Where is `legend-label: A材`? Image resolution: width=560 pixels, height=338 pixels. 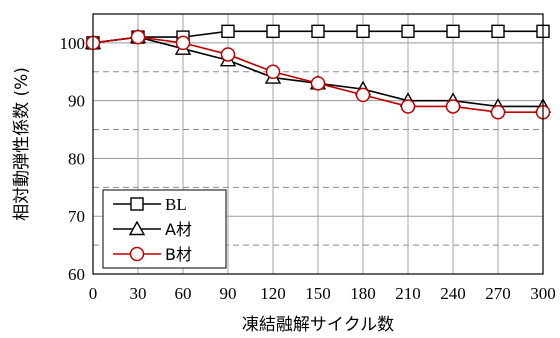
legend-label: A材 is located at coordinates (178, 229).